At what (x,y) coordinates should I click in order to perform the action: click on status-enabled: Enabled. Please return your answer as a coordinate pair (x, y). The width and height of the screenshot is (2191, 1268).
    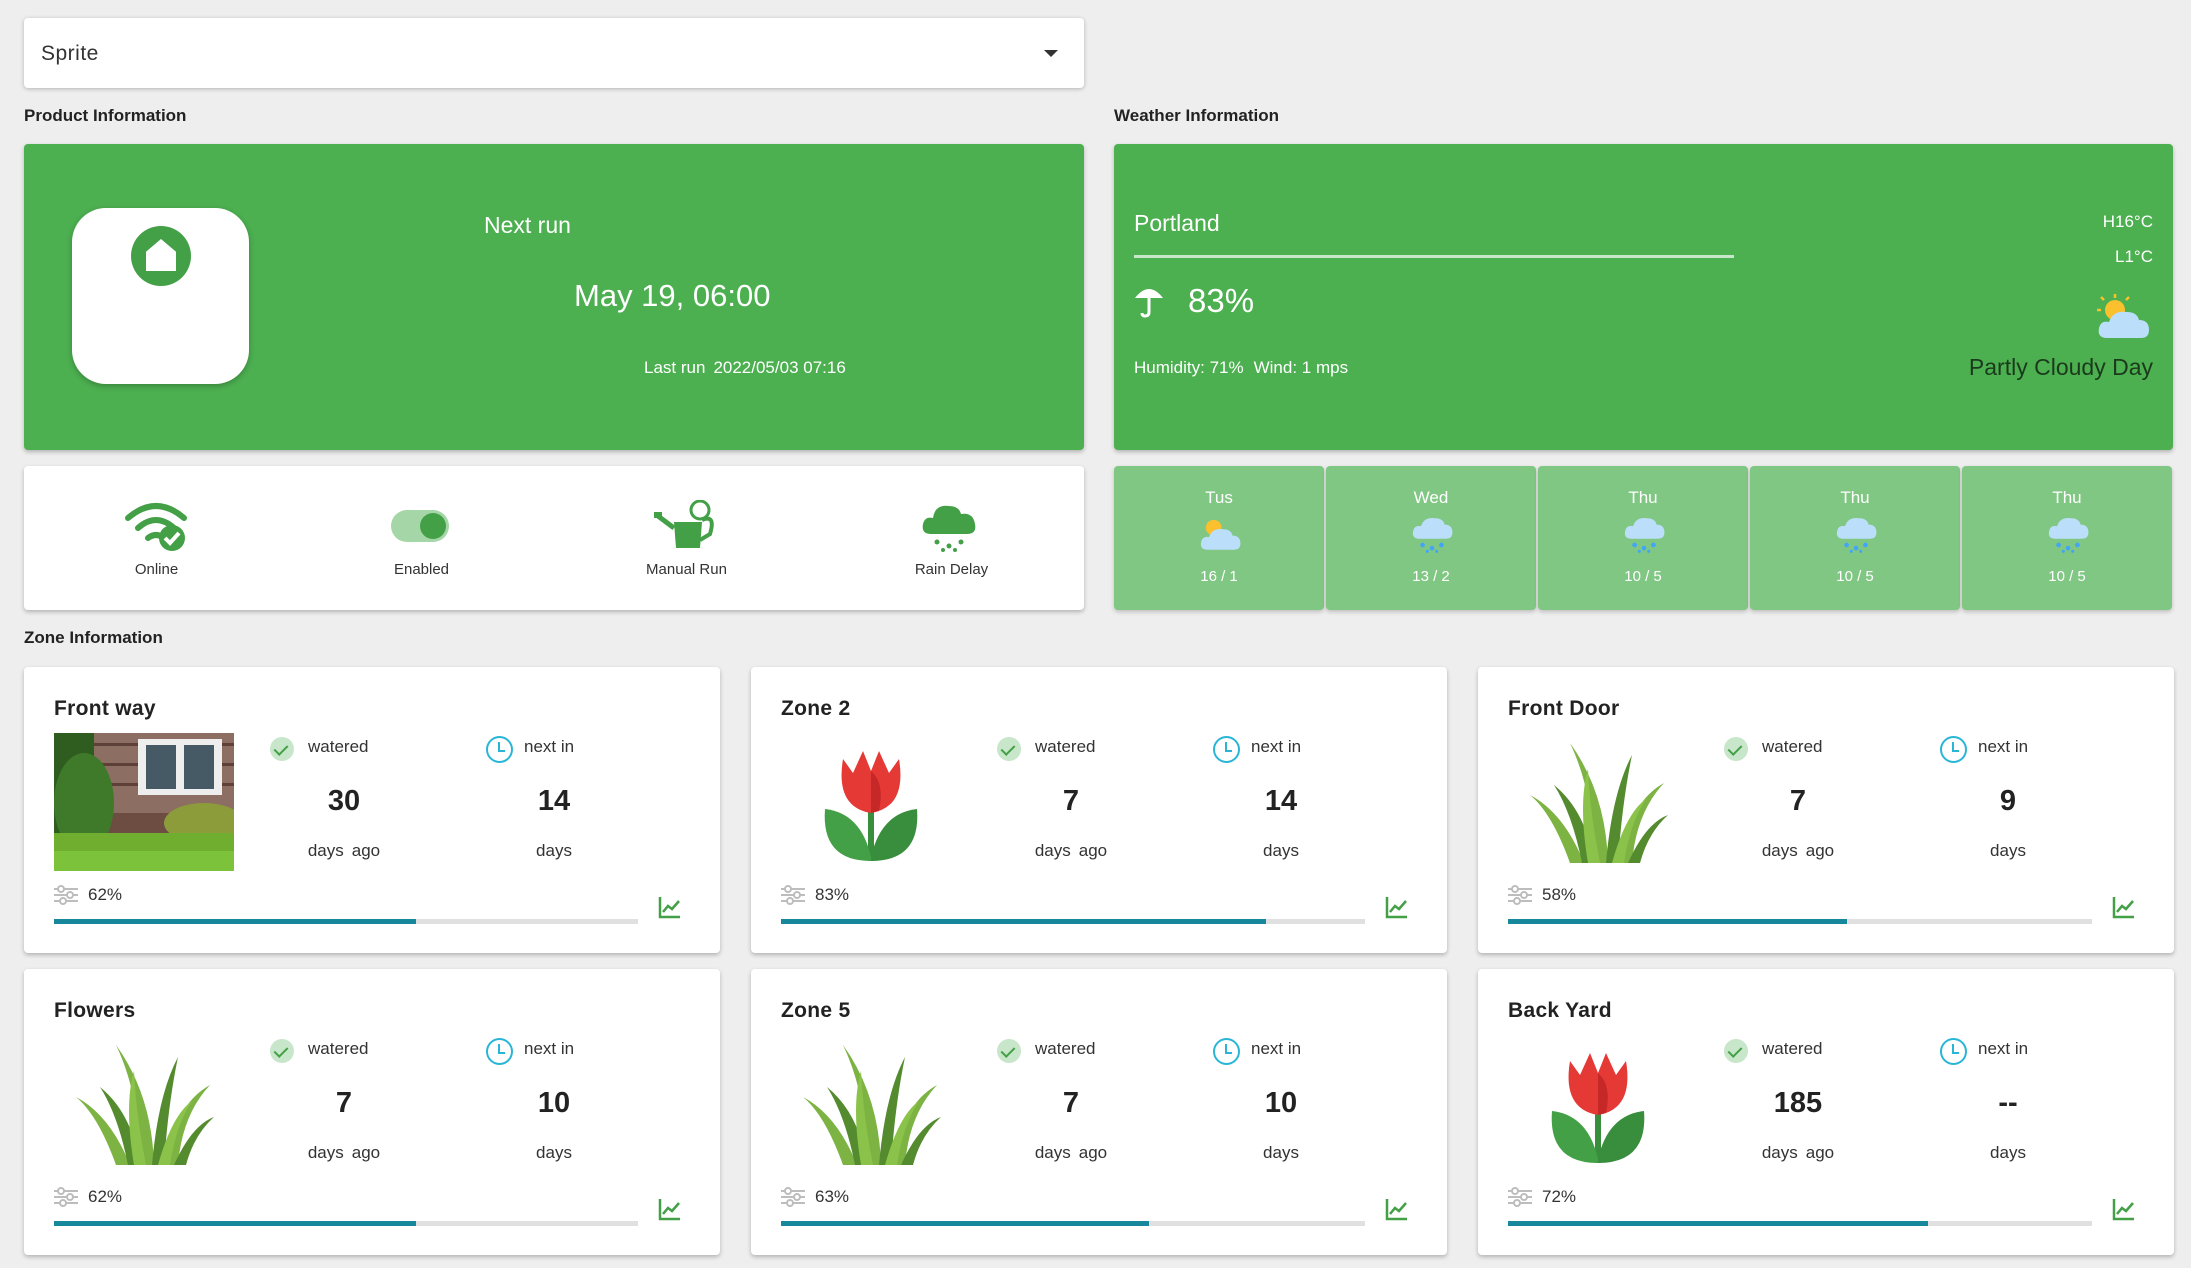
    Looking at the image, I should click on (421, 538).